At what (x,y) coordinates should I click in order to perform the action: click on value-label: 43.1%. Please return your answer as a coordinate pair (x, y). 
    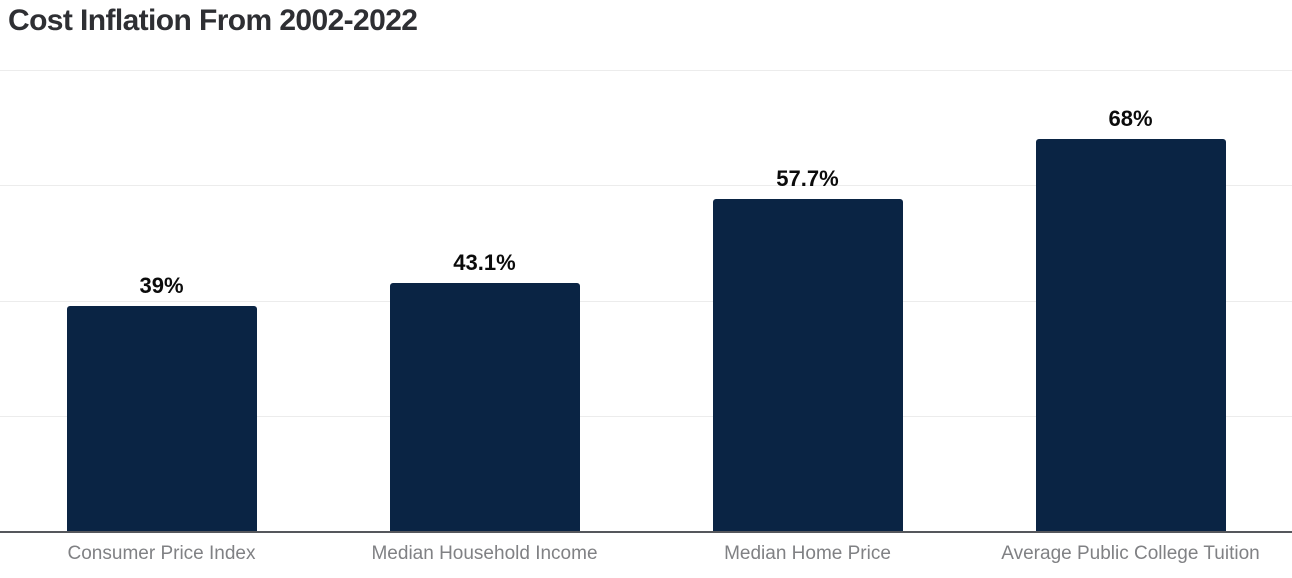
    Looking at the image, I should click on (484, 262).